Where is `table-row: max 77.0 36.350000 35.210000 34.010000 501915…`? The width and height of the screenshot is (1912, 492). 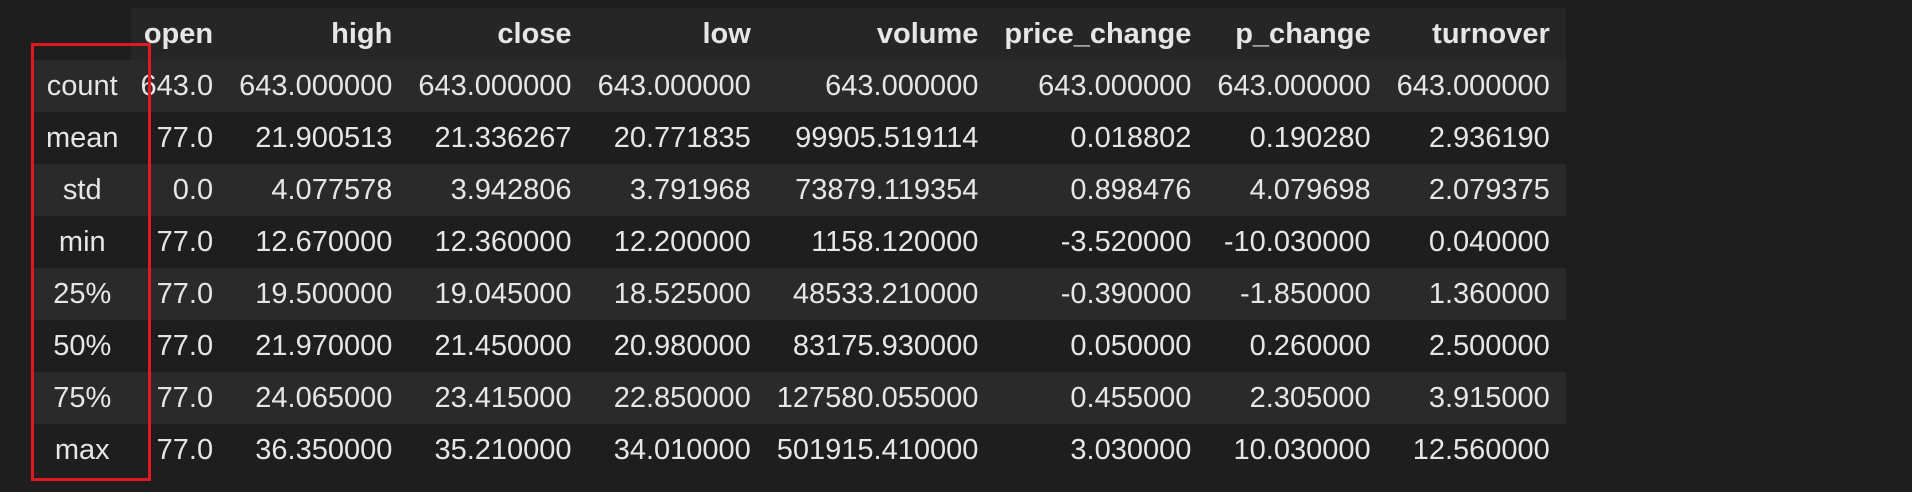 table-row: max 77.0 36.350000 35.210000 34.010000 501915… is located at coordinates (800, 450).